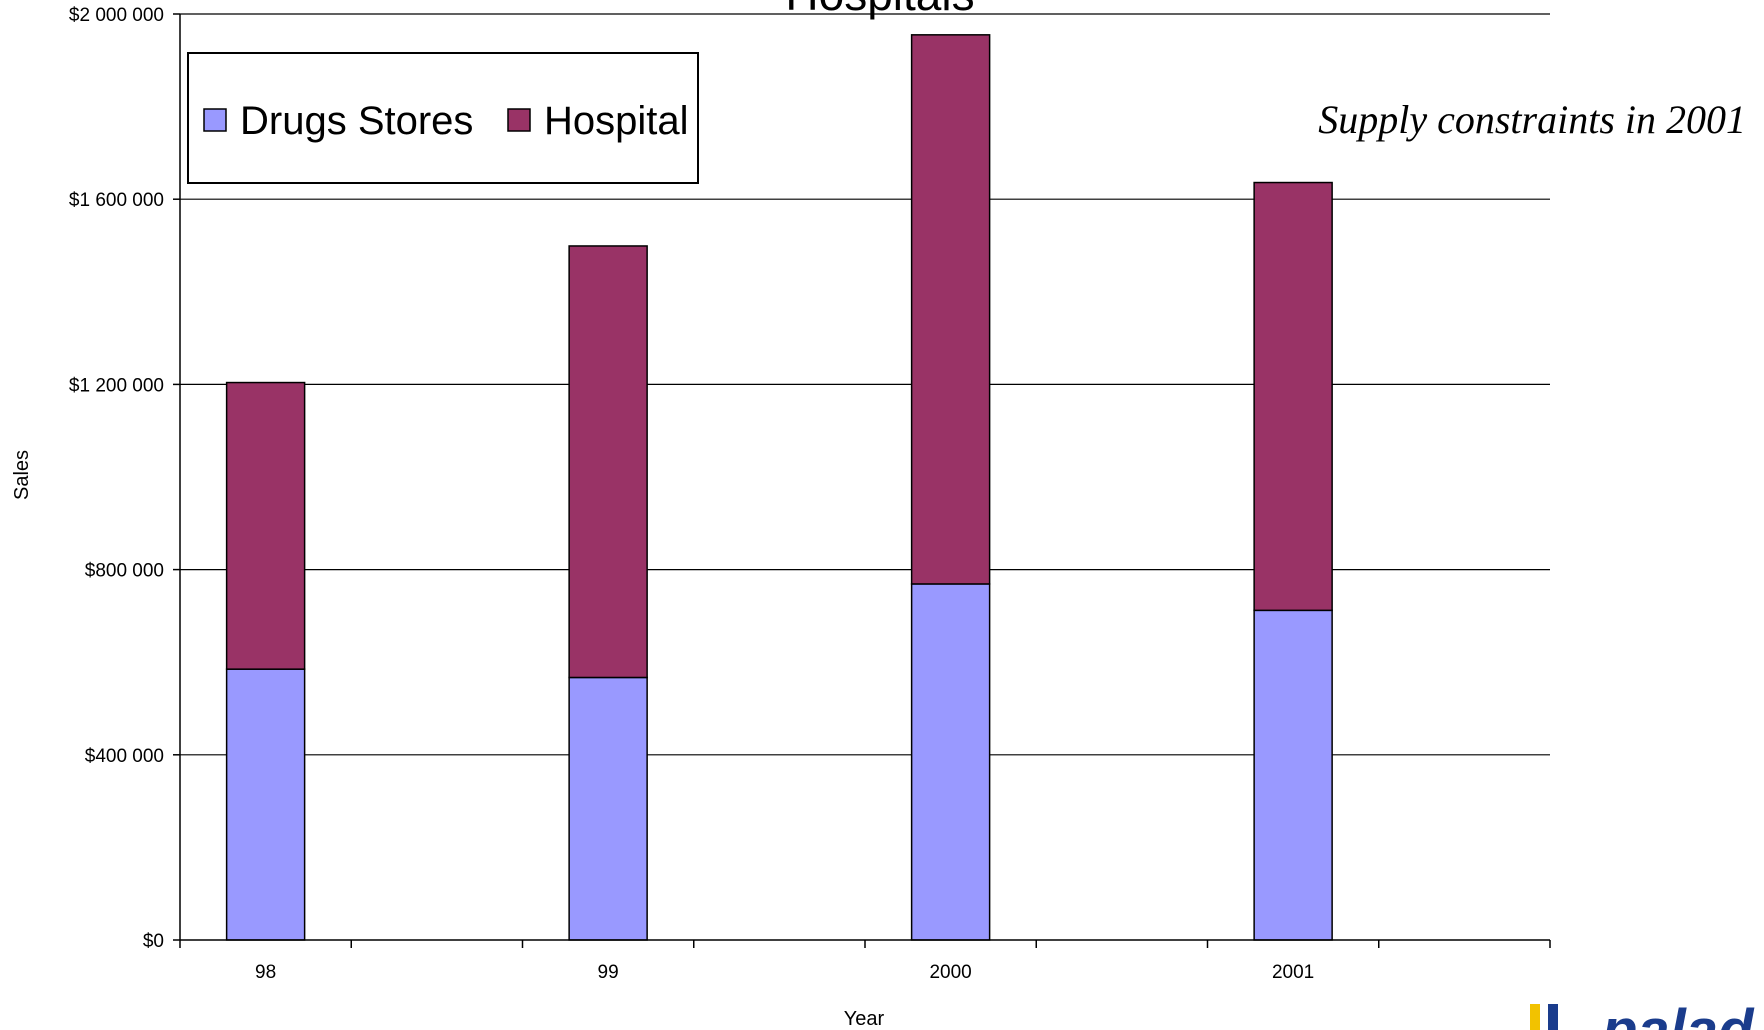  What do you see at coordinates (116, 385) in the screenshot?
I see `y-tick-label: $1 200 000` at bounding box center [116, 385].